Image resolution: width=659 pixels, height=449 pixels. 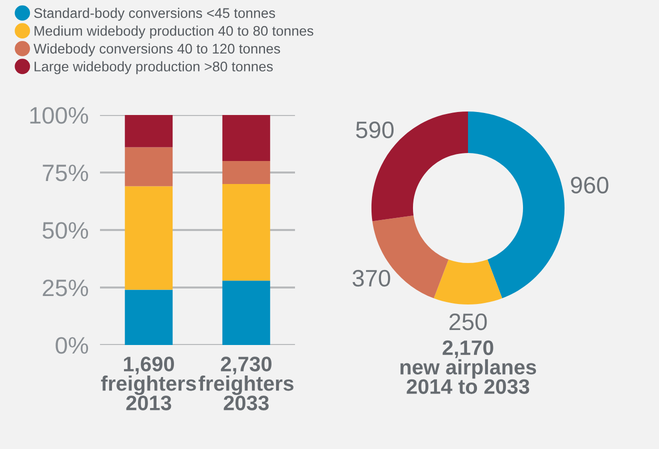 I want to click on data-label: 370, so click(x=371, y=278).